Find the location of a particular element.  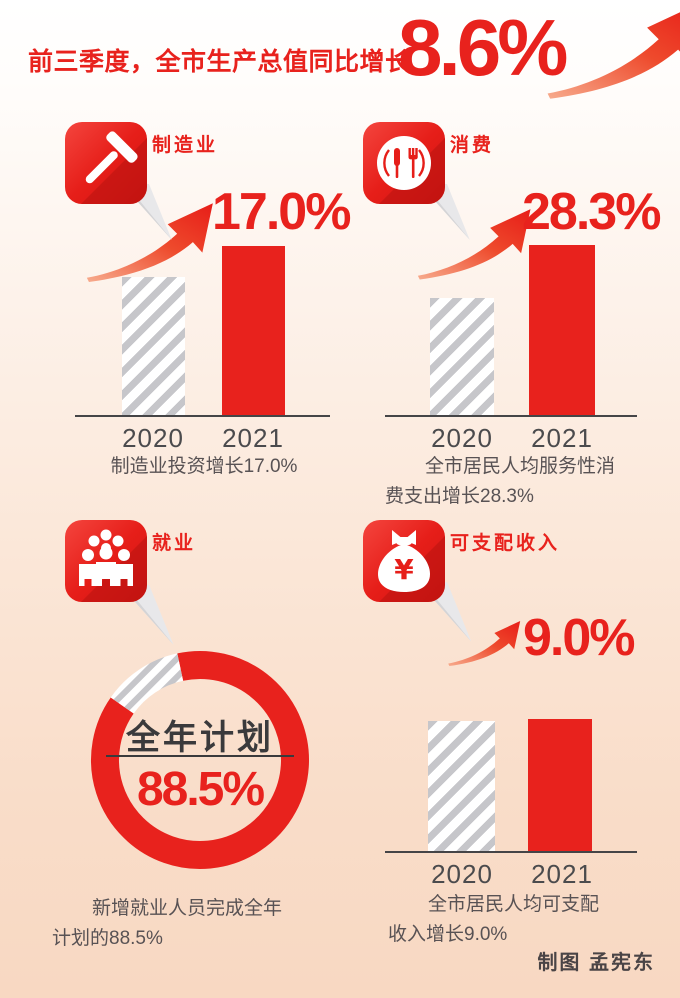

section-label-consumption: 消费 is located at coordinates (472, 145).